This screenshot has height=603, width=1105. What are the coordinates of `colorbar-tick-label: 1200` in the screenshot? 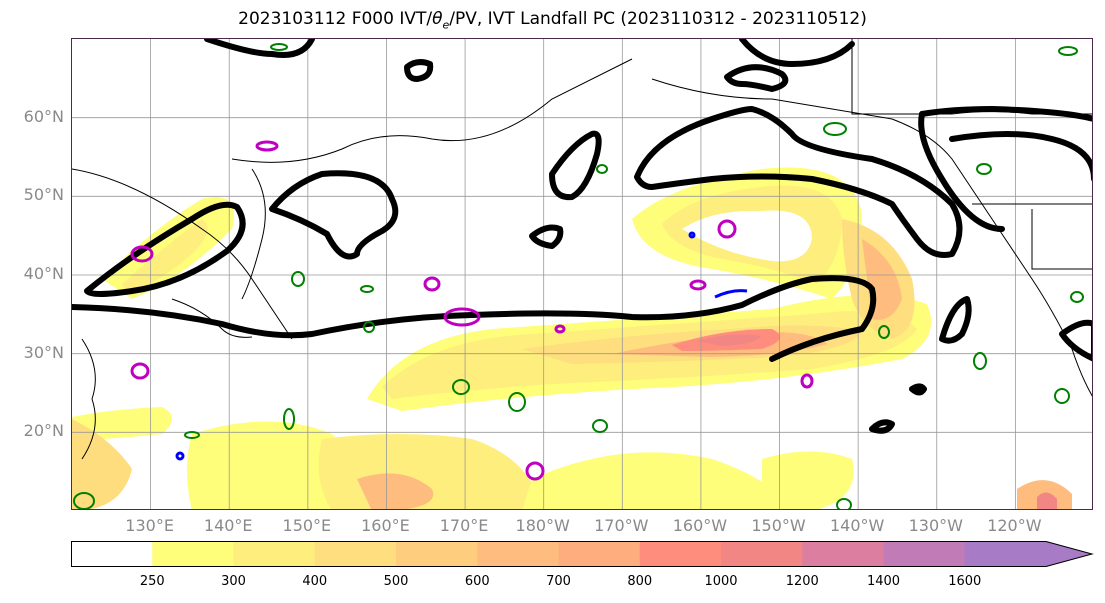 It's located at (802, 581).